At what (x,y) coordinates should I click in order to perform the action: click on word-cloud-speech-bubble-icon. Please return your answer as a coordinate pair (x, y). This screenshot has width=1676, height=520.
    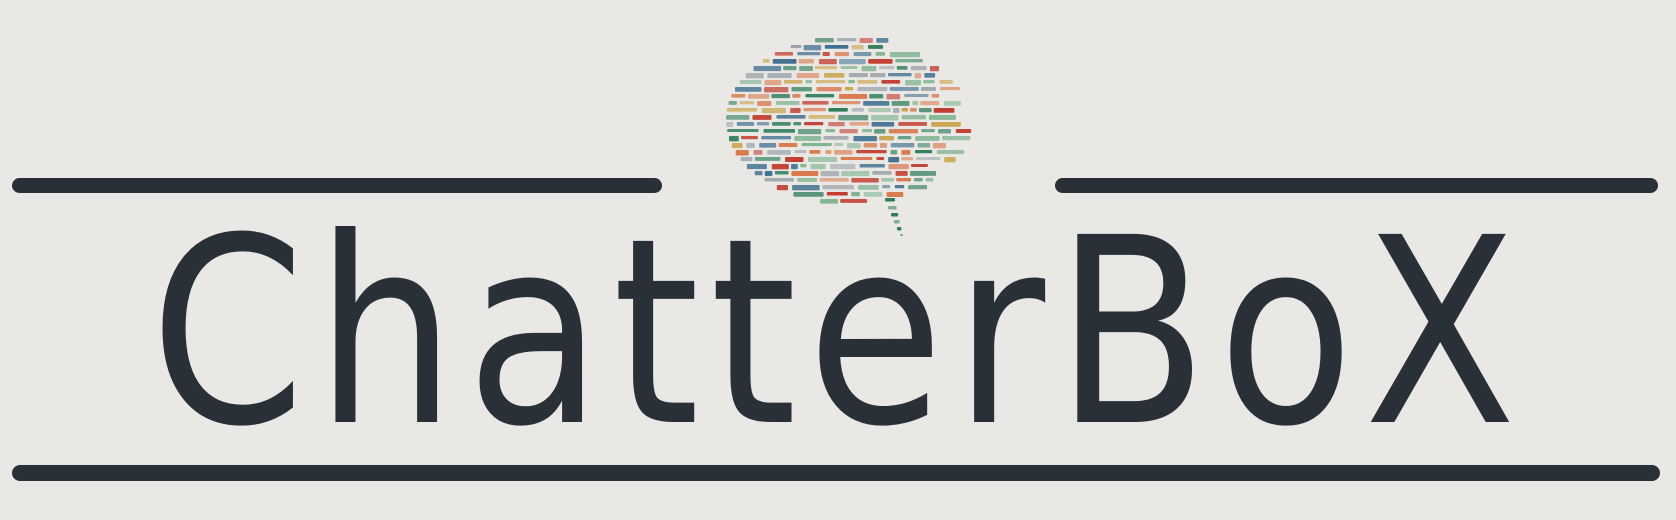
    Looking at the image, I should click on (849, 137).